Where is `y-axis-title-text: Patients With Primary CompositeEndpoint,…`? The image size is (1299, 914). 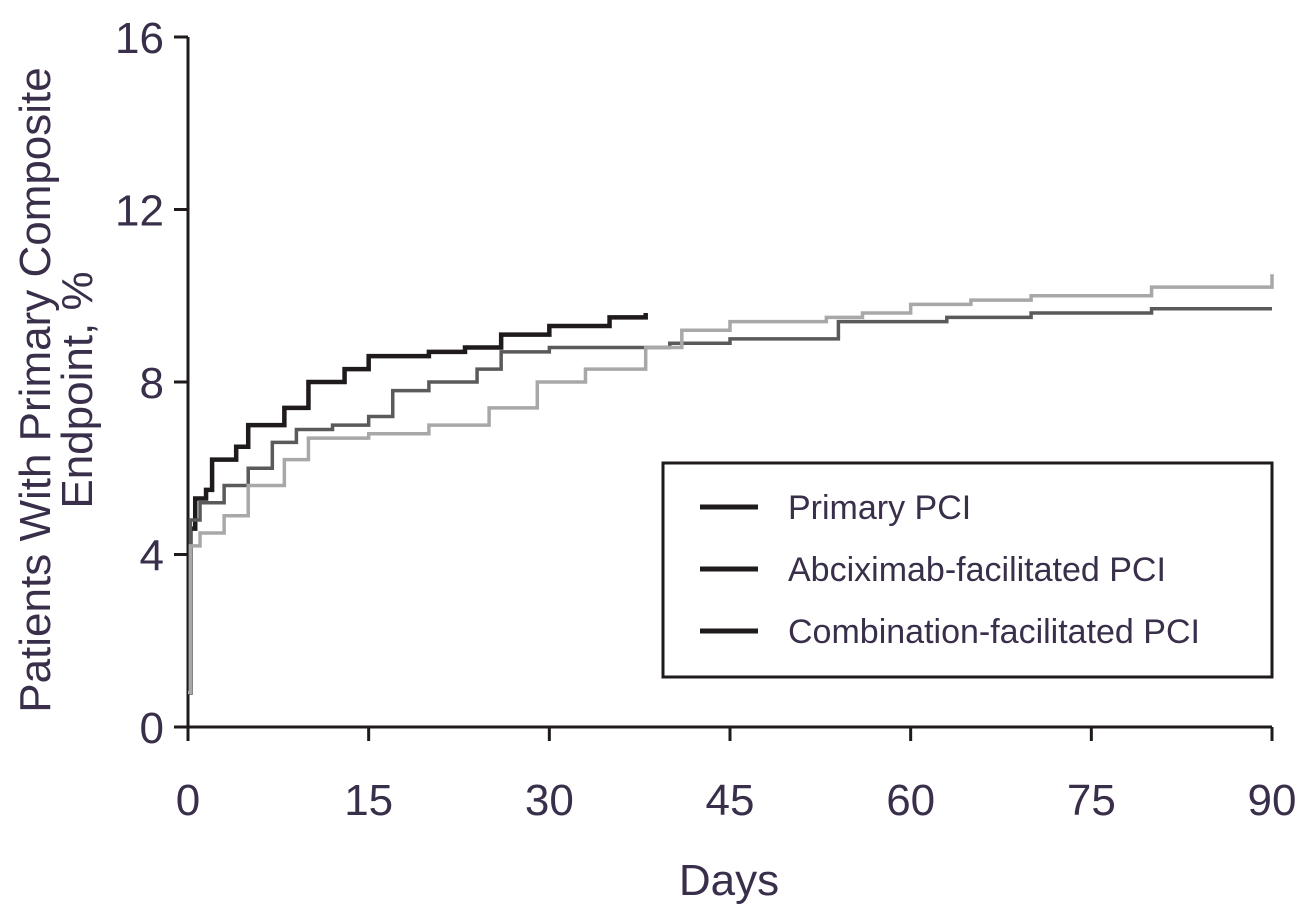 y-axis-title-text: Patients With Primary CompositeEndpoint,… is located at coordinates (56, 390).